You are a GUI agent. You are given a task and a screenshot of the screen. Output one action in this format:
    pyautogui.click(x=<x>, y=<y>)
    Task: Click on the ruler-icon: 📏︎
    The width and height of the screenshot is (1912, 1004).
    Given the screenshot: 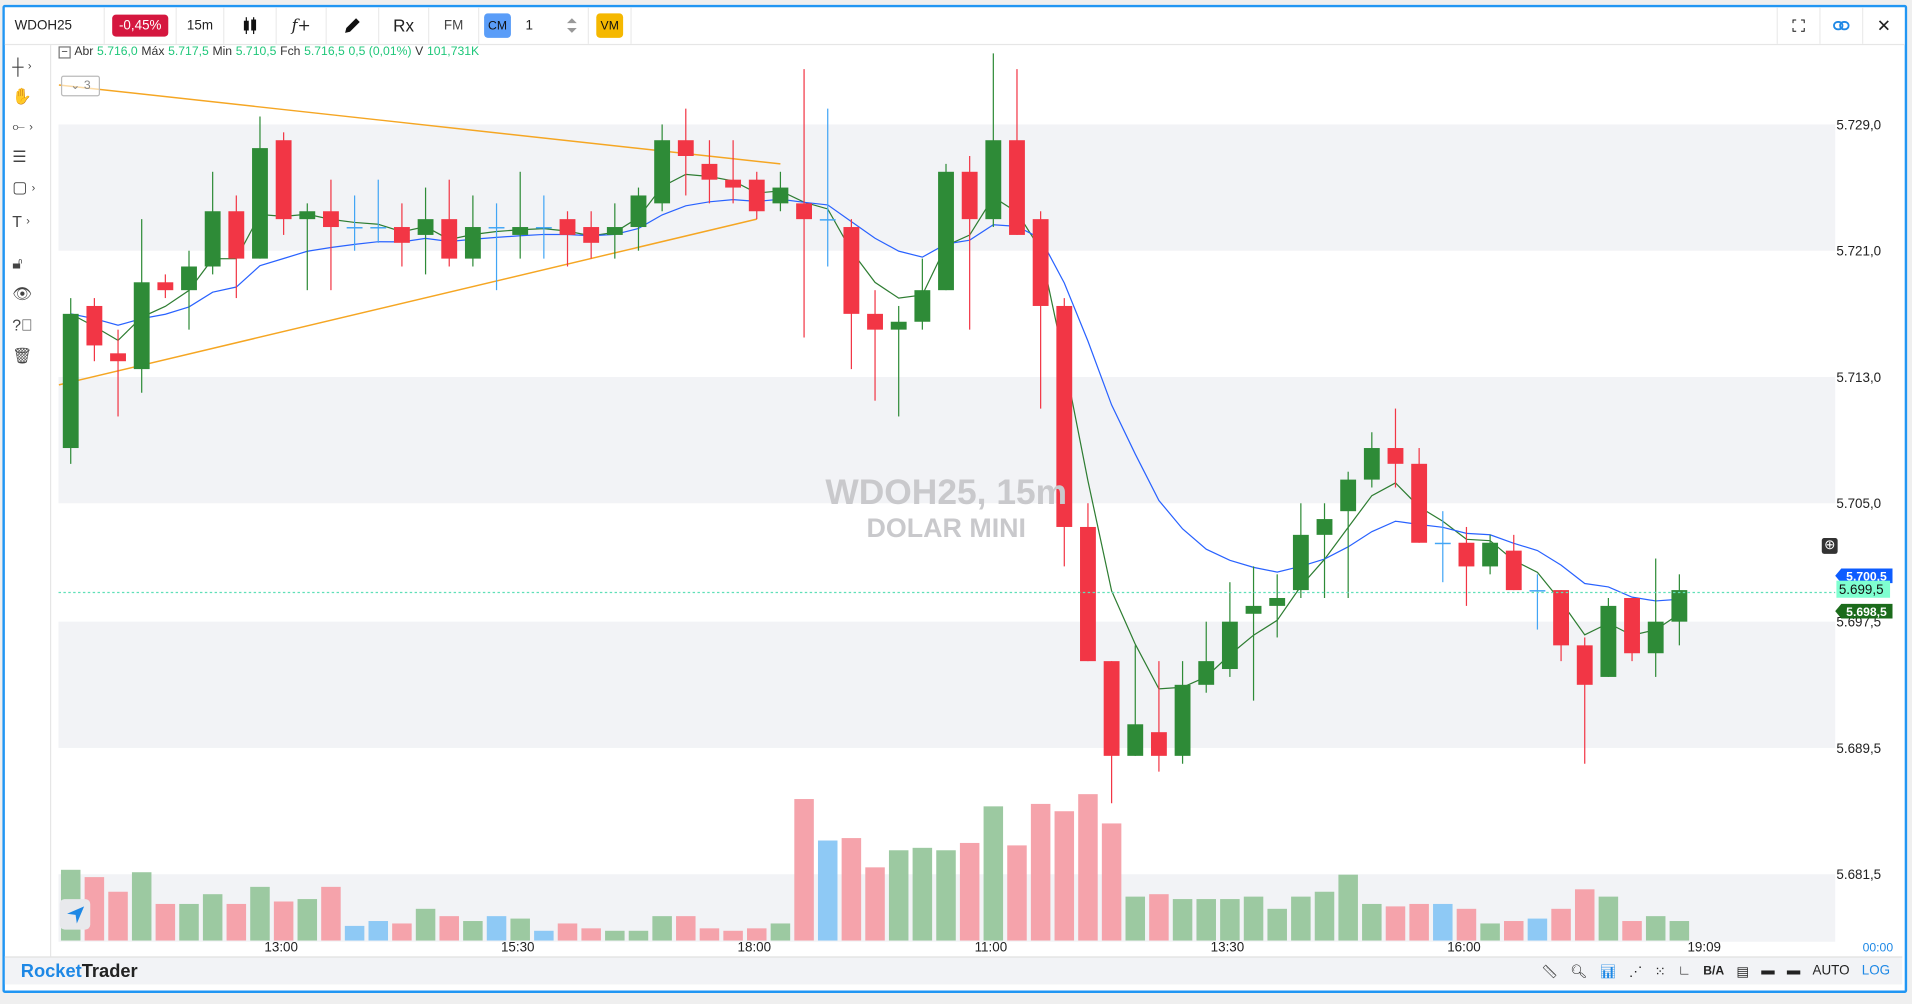 What is the action you would take?
    pyautogui.click(x=1550, y=971)
    